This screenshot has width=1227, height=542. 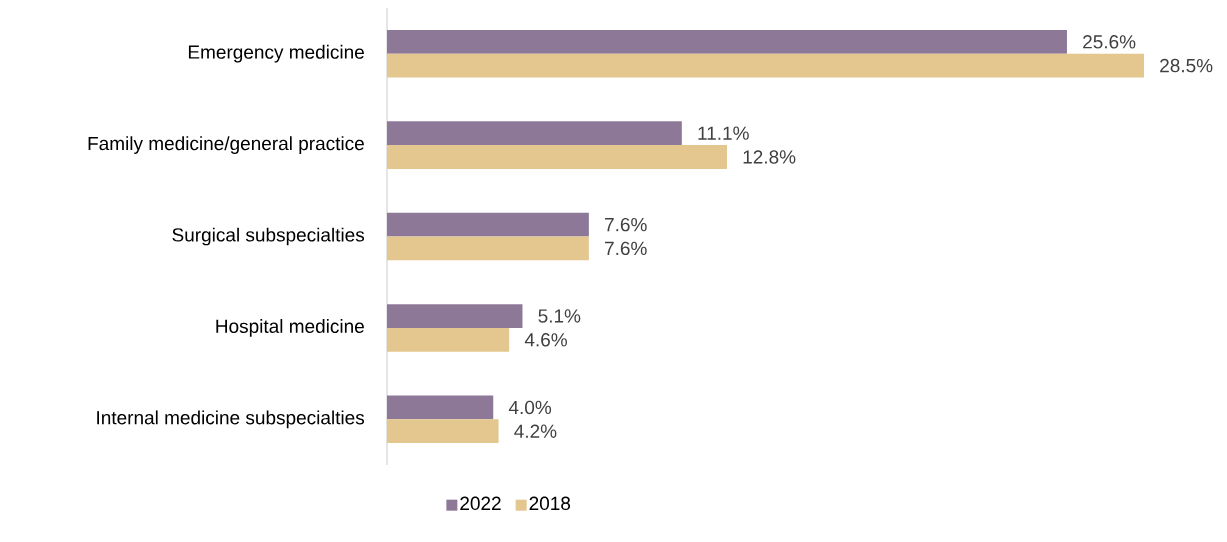 What do you see at coordinates (559, 316) in the screenshot?
I see `data-label: 5.1%` at bounding box center [559, 316].